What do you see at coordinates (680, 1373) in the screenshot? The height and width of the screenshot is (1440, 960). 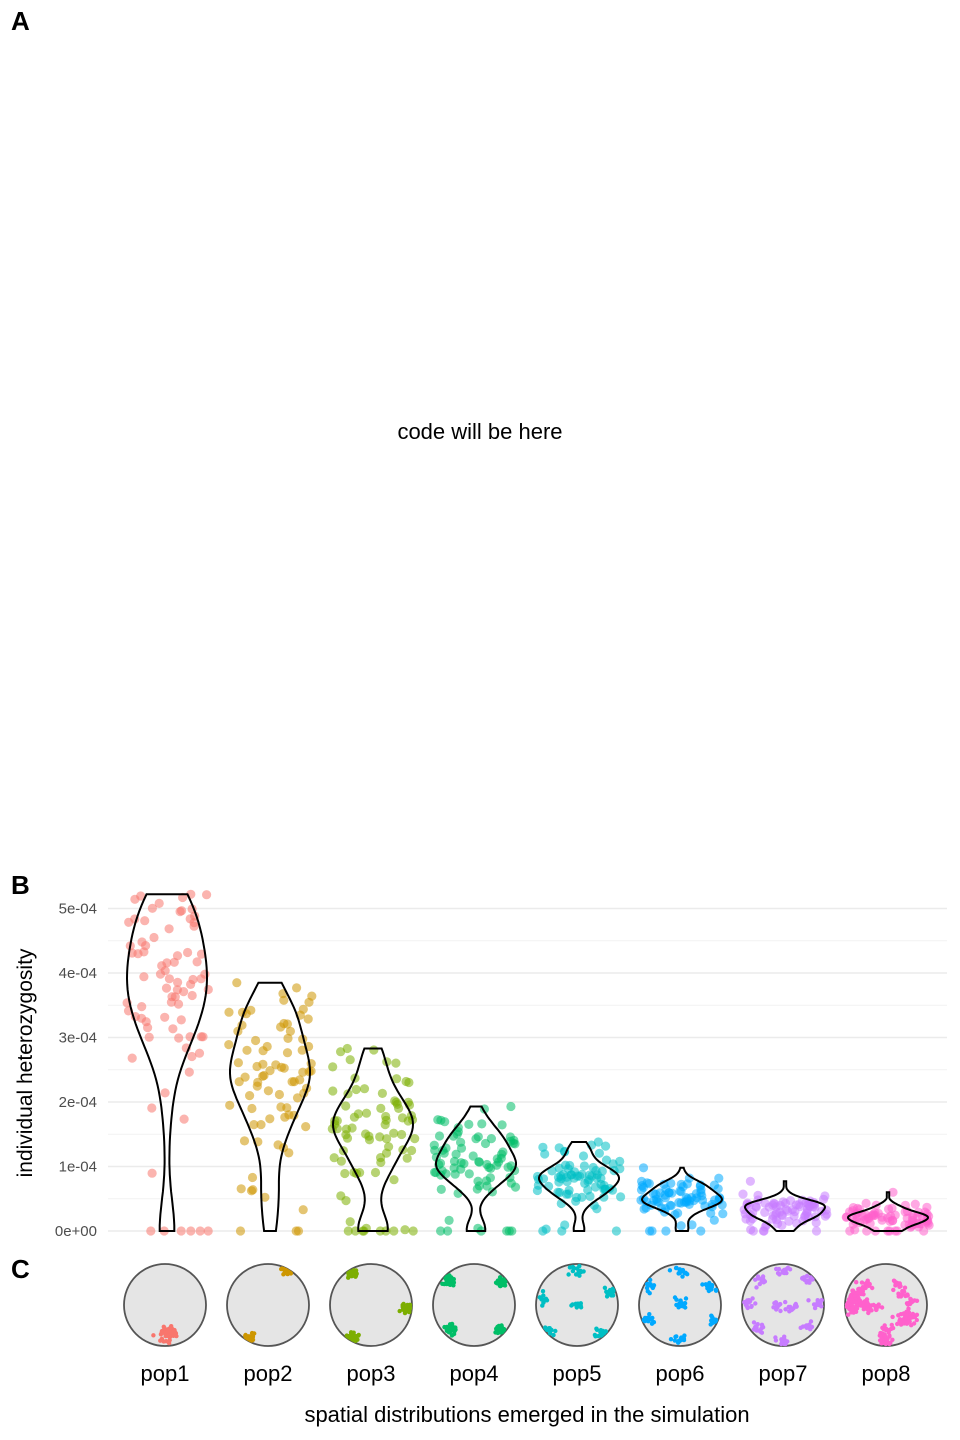 I see `pop-label: pop6` at bounding box center [680, 1373].